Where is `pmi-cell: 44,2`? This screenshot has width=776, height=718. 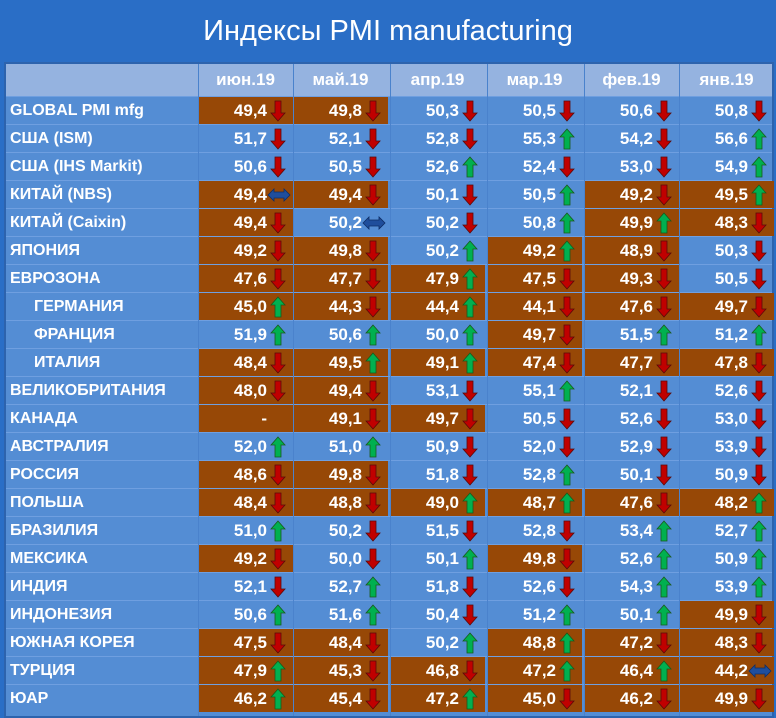 pmi-cell: 44,2 is located at coordinates (726, 670).